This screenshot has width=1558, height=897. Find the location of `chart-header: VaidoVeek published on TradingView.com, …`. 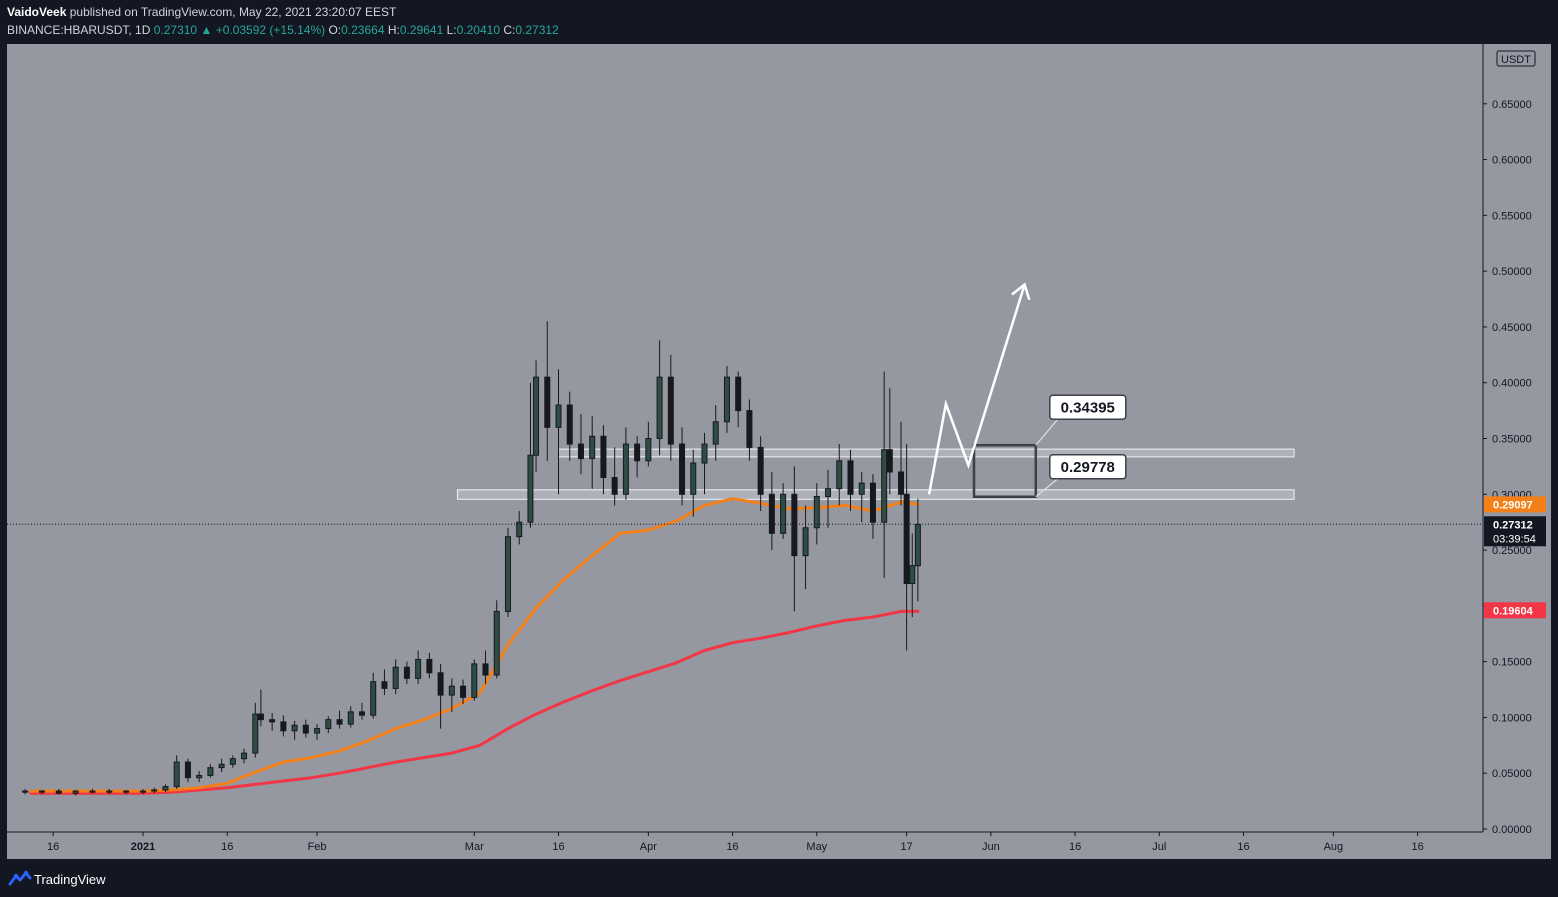

chart-header: VaidoVeek published on TradingView.com, … is located at coordinates (779, 22).